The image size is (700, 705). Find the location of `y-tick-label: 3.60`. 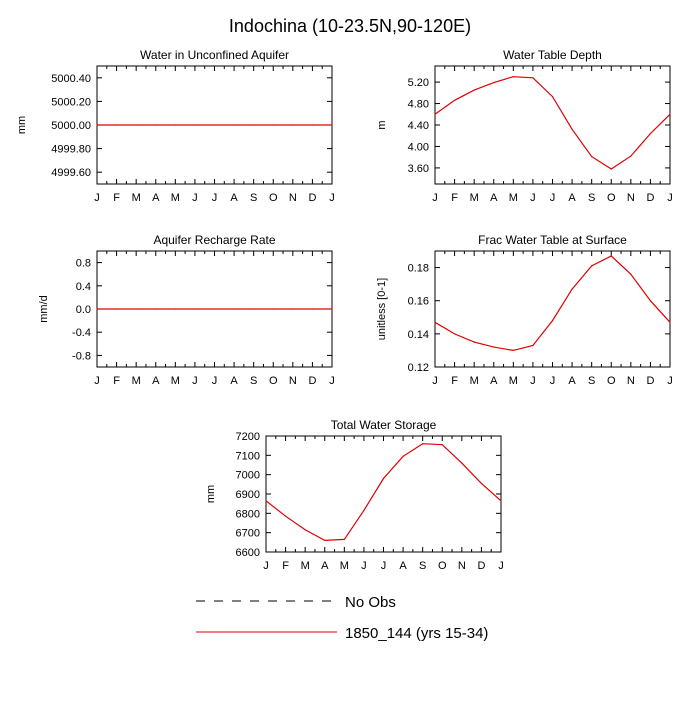

y-tick-label: 3.60 is located at coordinates (418, 169).